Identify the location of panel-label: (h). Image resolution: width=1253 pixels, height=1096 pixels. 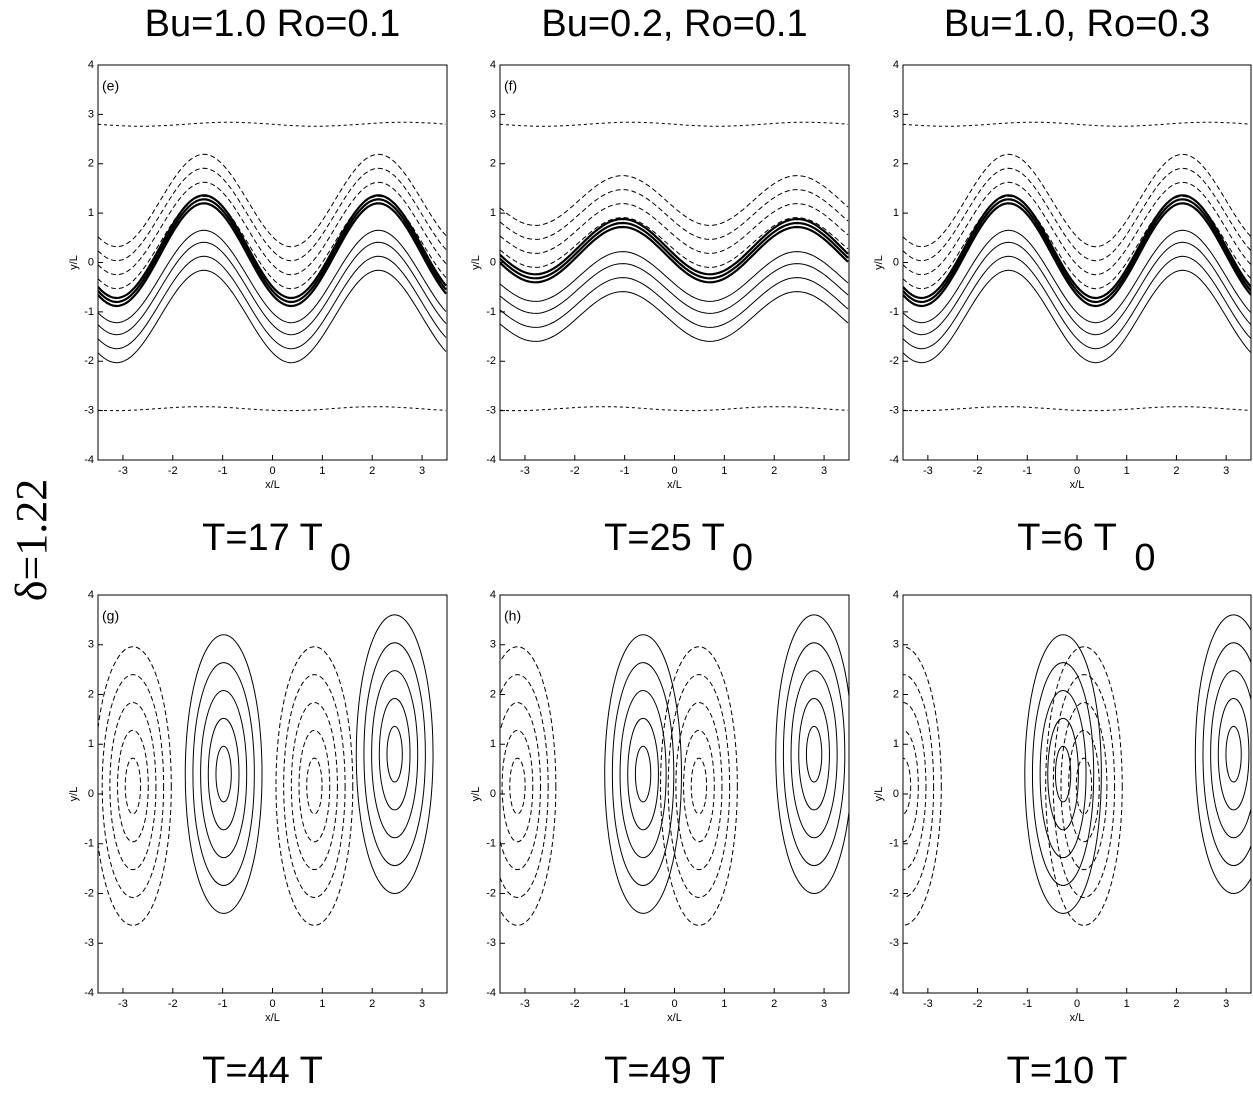
(512, 616).